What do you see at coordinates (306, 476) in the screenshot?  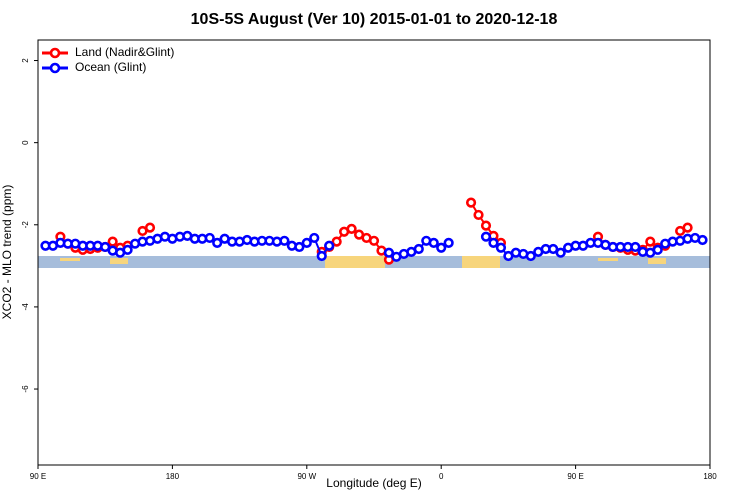 I see `x-tick-label: 90 W` at bounding box center [306, 476].